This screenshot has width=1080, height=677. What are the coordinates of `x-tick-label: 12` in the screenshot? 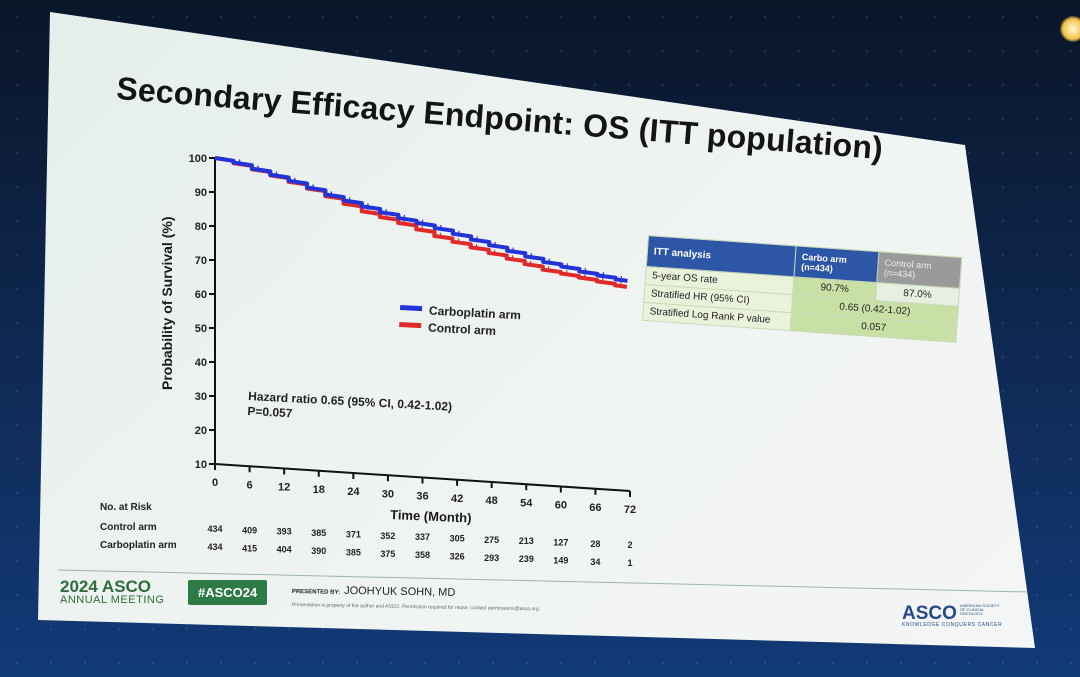 It's located at (284, 488).